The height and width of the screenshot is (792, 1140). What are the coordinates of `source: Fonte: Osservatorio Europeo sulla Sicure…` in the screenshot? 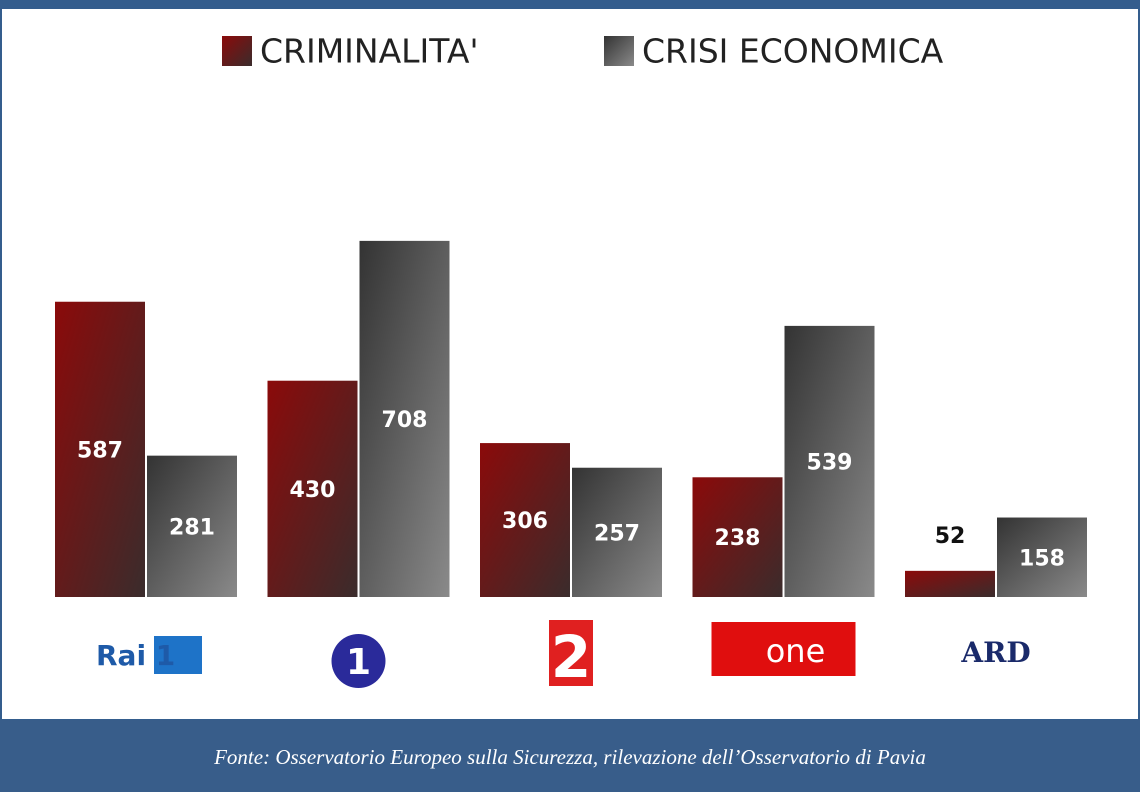 It's located at (569, 757).